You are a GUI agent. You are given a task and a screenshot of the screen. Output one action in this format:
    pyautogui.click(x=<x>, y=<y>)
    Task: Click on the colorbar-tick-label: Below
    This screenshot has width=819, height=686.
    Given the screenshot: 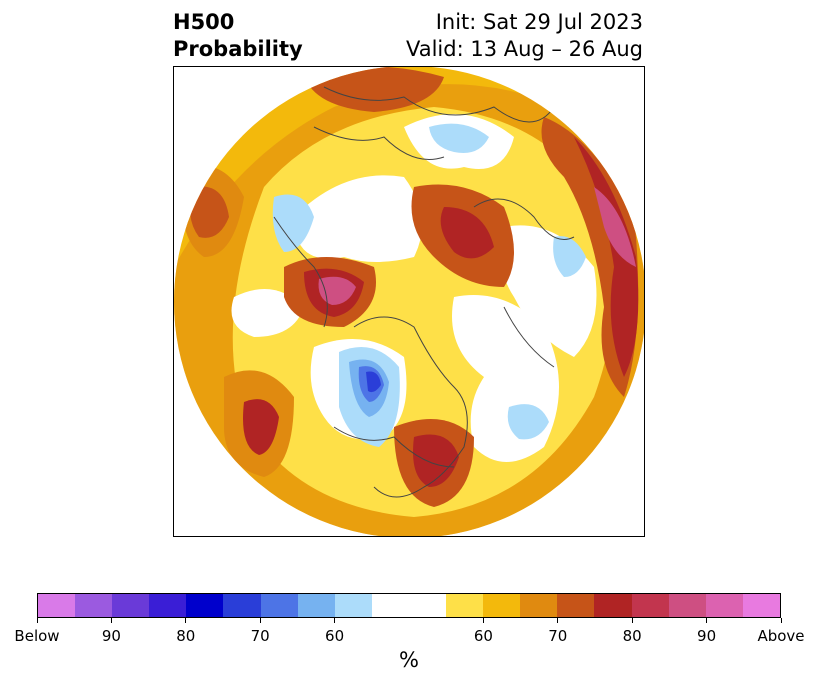 What is the action you would take?
    pyautogui.click(x=37, y=636)
    